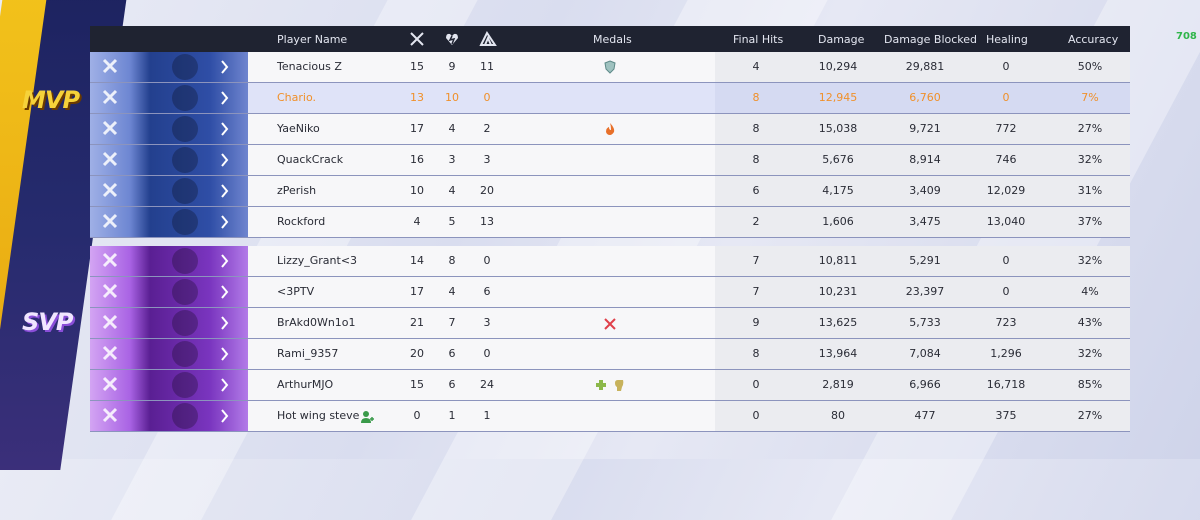 The image size is (1200, 520). Describe the element at coordinates (925, 128) in the screenshot. I see `stat-cell: 9,721` at that location.